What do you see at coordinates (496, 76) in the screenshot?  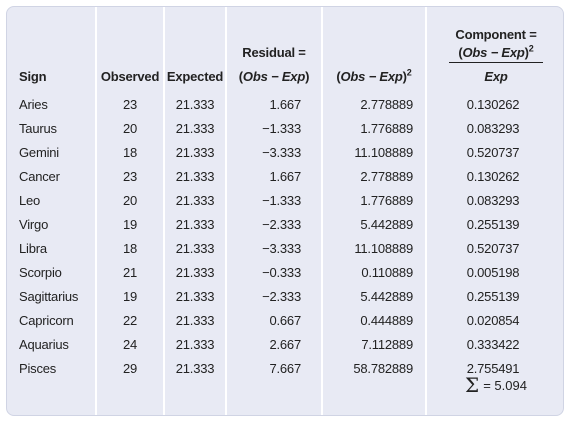 I see `header-component-denominator: Exp` at bounding box center [496, 76].